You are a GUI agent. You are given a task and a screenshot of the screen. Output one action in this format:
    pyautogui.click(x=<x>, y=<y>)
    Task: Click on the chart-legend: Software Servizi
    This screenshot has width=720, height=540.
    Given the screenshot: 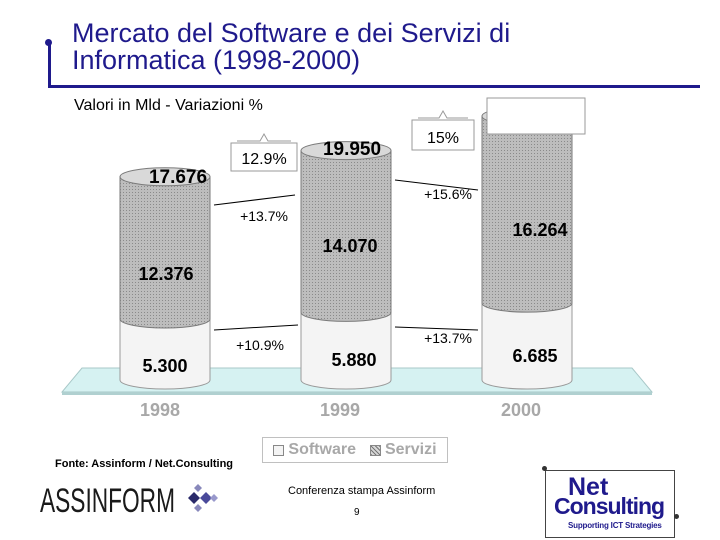 What is the action you would take?
    pyautogui.click(x=355, y=450)
    